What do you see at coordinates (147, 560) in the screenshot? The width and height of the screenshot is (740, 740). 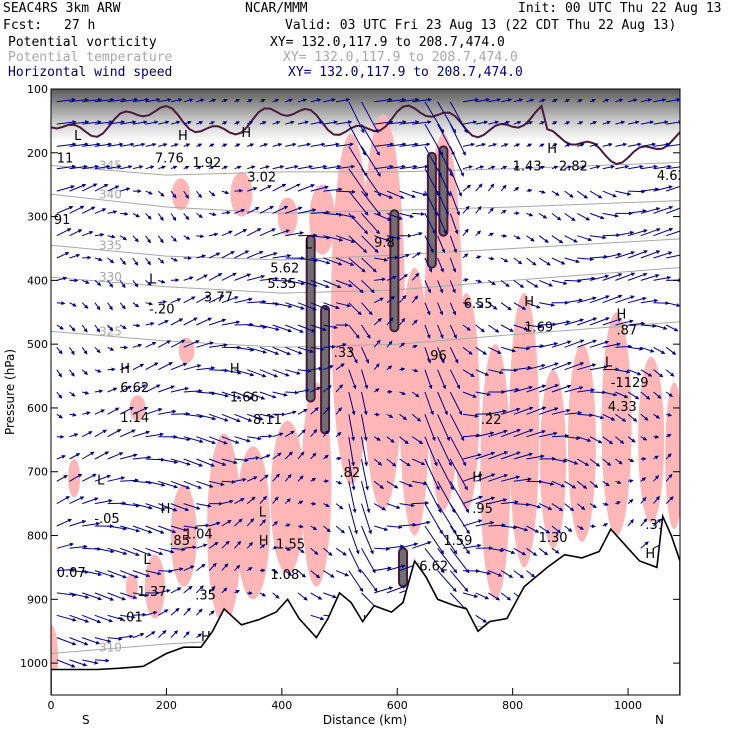 I see `hl-marker-16: L` at bounding box center [147, 560].